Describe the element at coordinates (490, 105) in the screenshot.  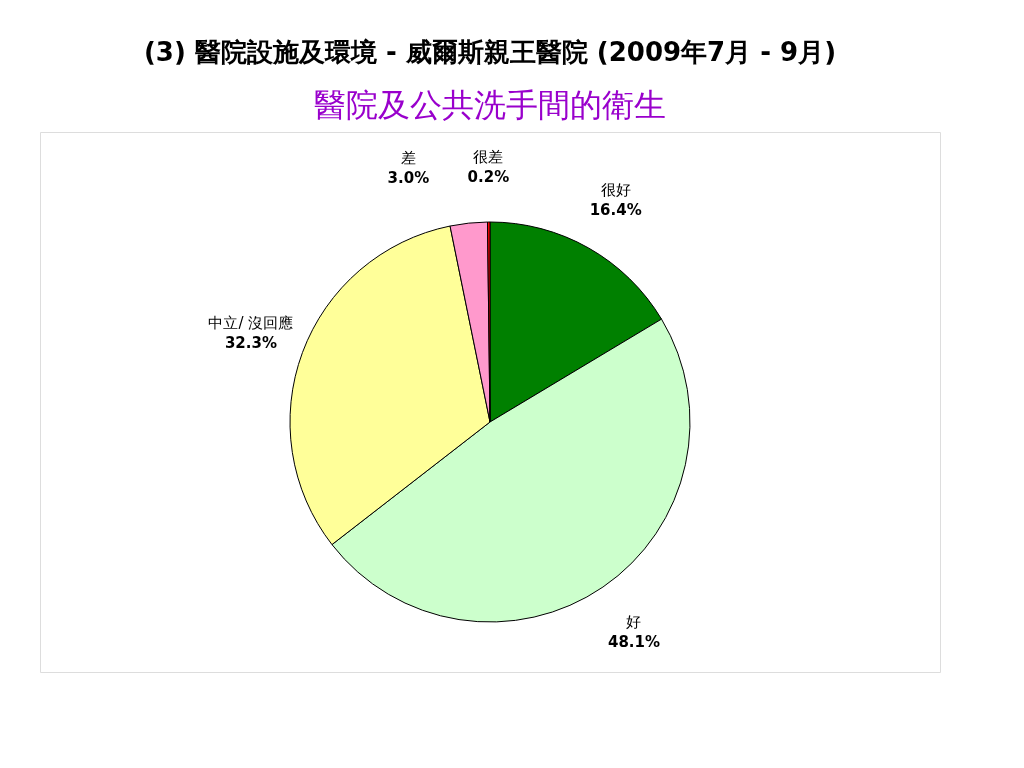
I see `chart-subtitle: 醫院及公共洗手間的衛生` at that location.